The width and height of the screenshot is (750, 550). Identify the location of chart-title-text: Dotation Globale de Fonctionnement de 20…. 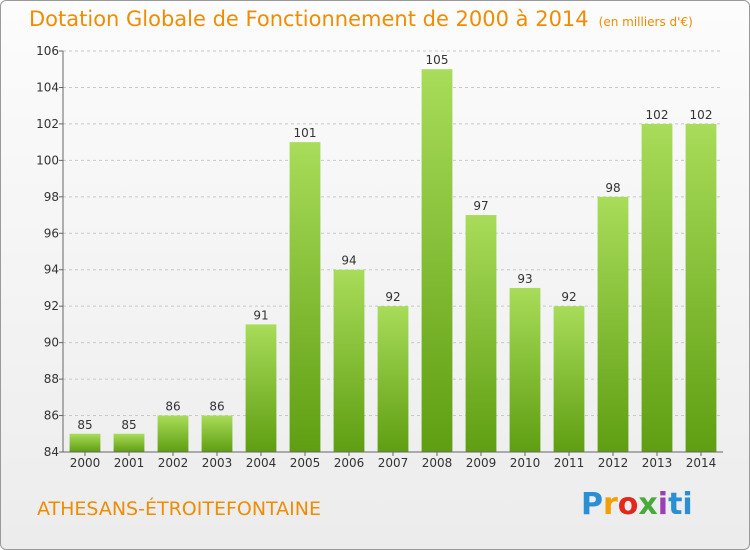
(309, 19).